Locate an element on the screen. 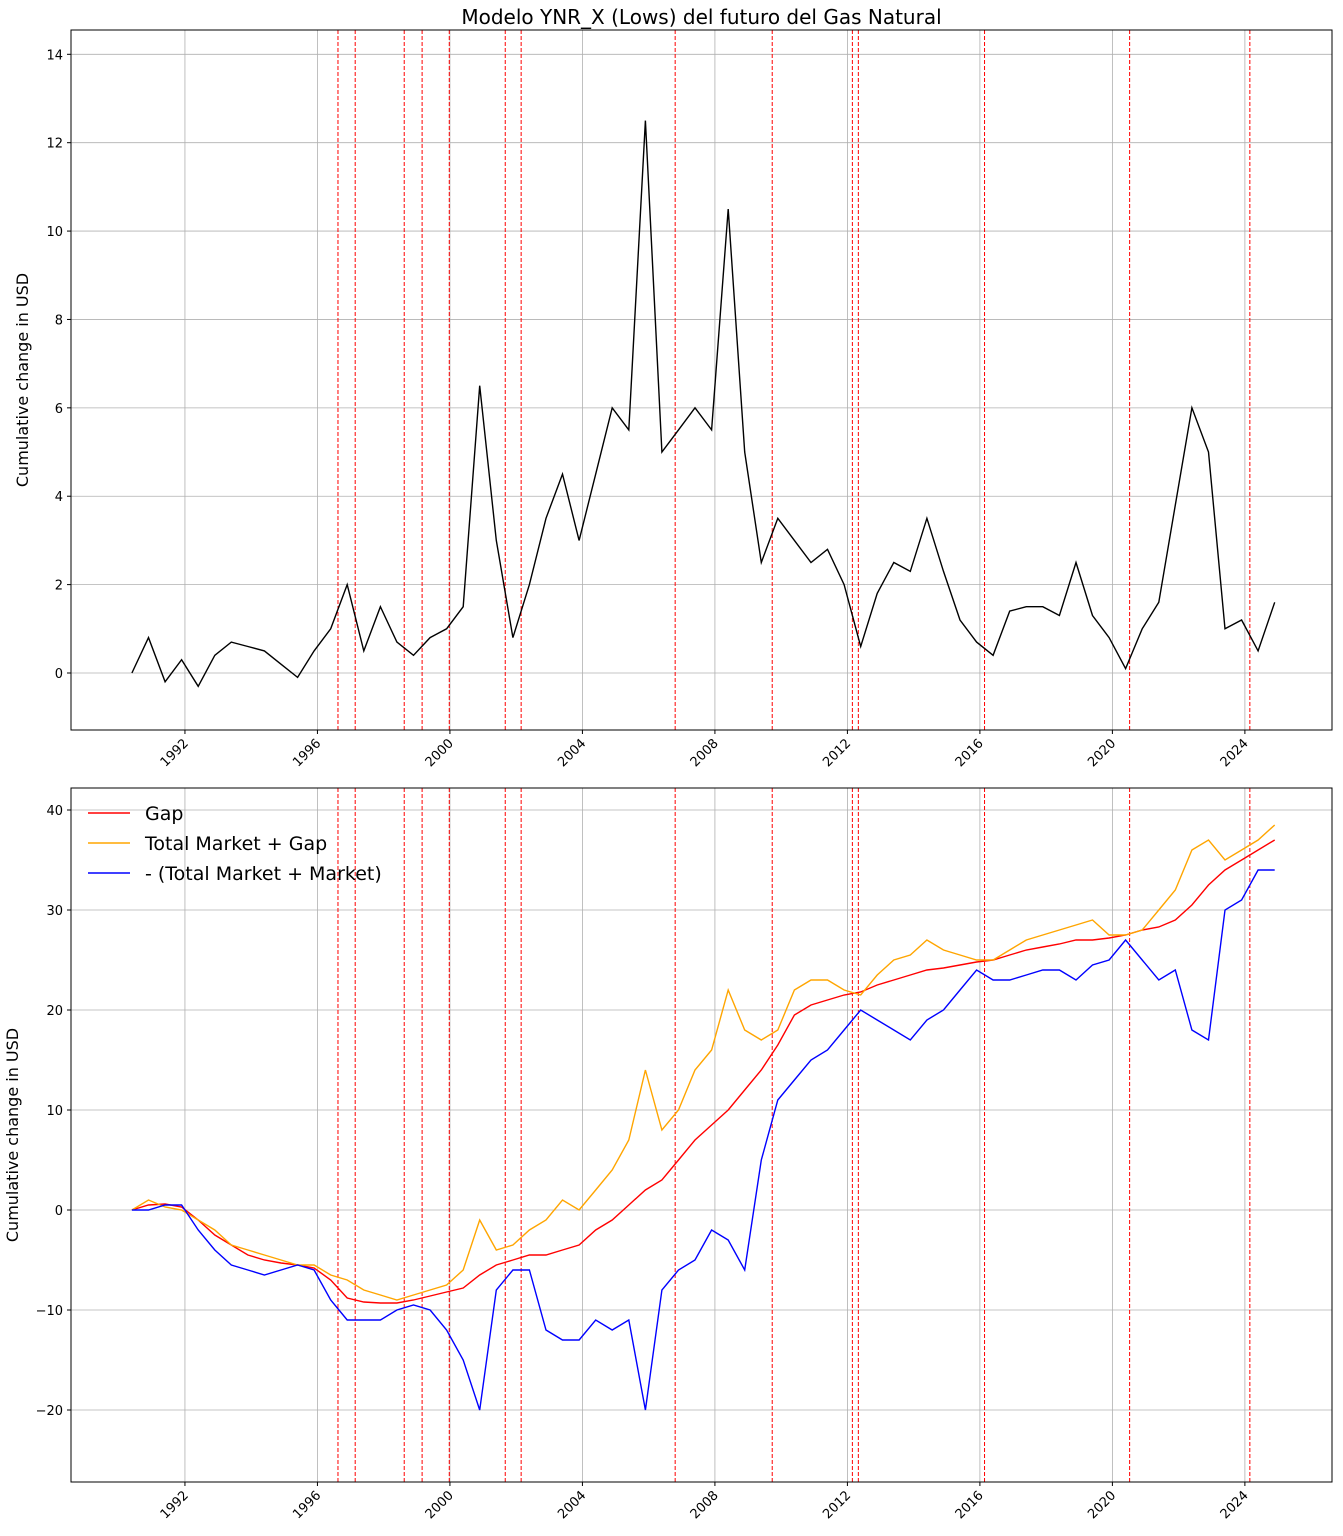 The width and height of the screenshot is (1343, 1536). y-tick-label: 20 is located at coordinates (54, 1011).